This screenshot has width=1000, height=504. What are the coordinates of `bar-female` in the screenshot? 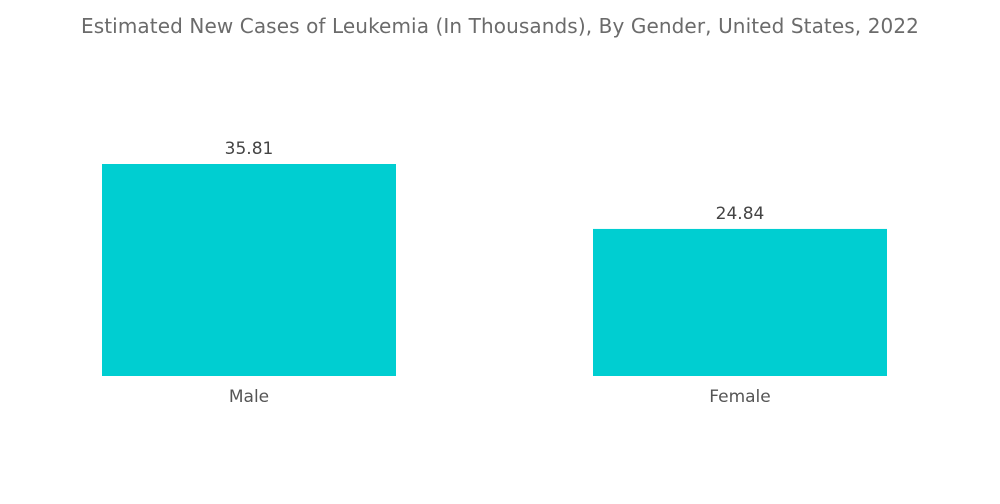 It's located at (740, 302).